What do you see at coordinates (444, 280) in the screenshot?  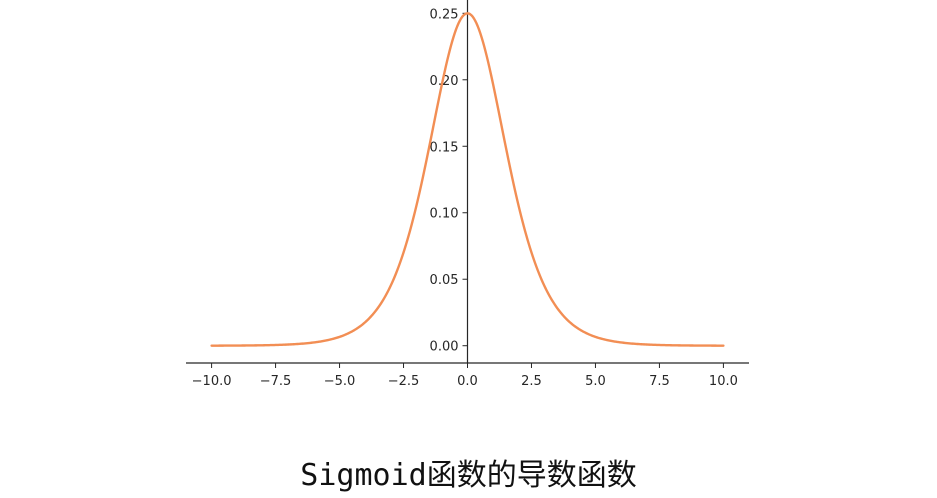 I see `y-tick-label: 0.05` at bounding box center [444, 280].